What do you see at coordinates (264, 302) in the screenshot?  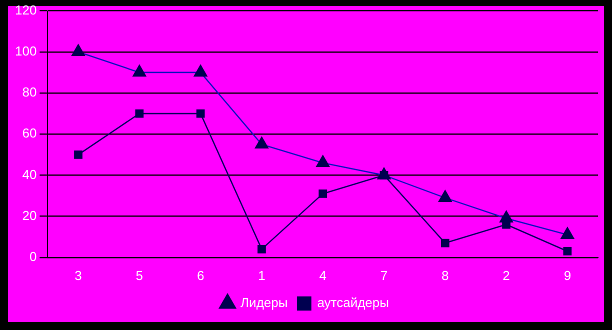 I see `legend-label: Лидеры` at bounding box center [264, 302].